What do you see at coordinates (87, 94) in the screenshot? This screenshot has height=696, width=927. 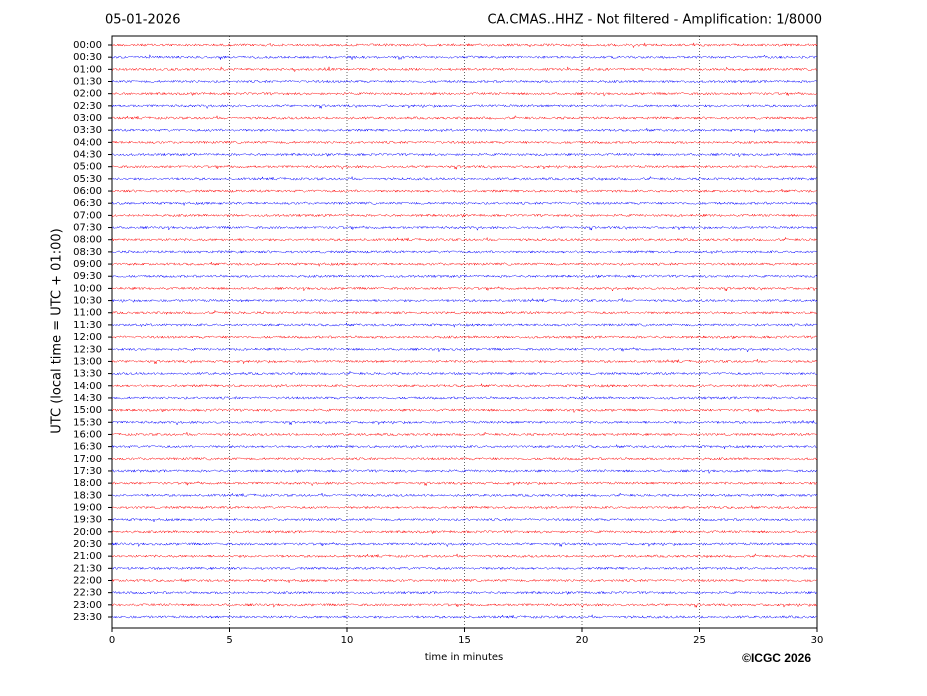 I see `y-tick-label: 02:00` at bounding box center [87, 94].